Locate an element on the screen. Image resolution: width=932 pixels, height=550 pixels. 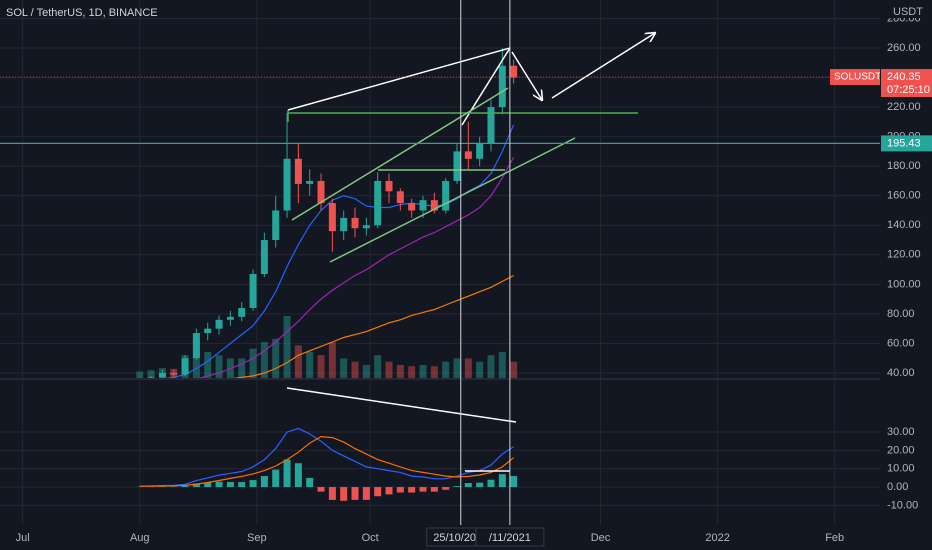
macd-pane is located at coordinates (327, 464).